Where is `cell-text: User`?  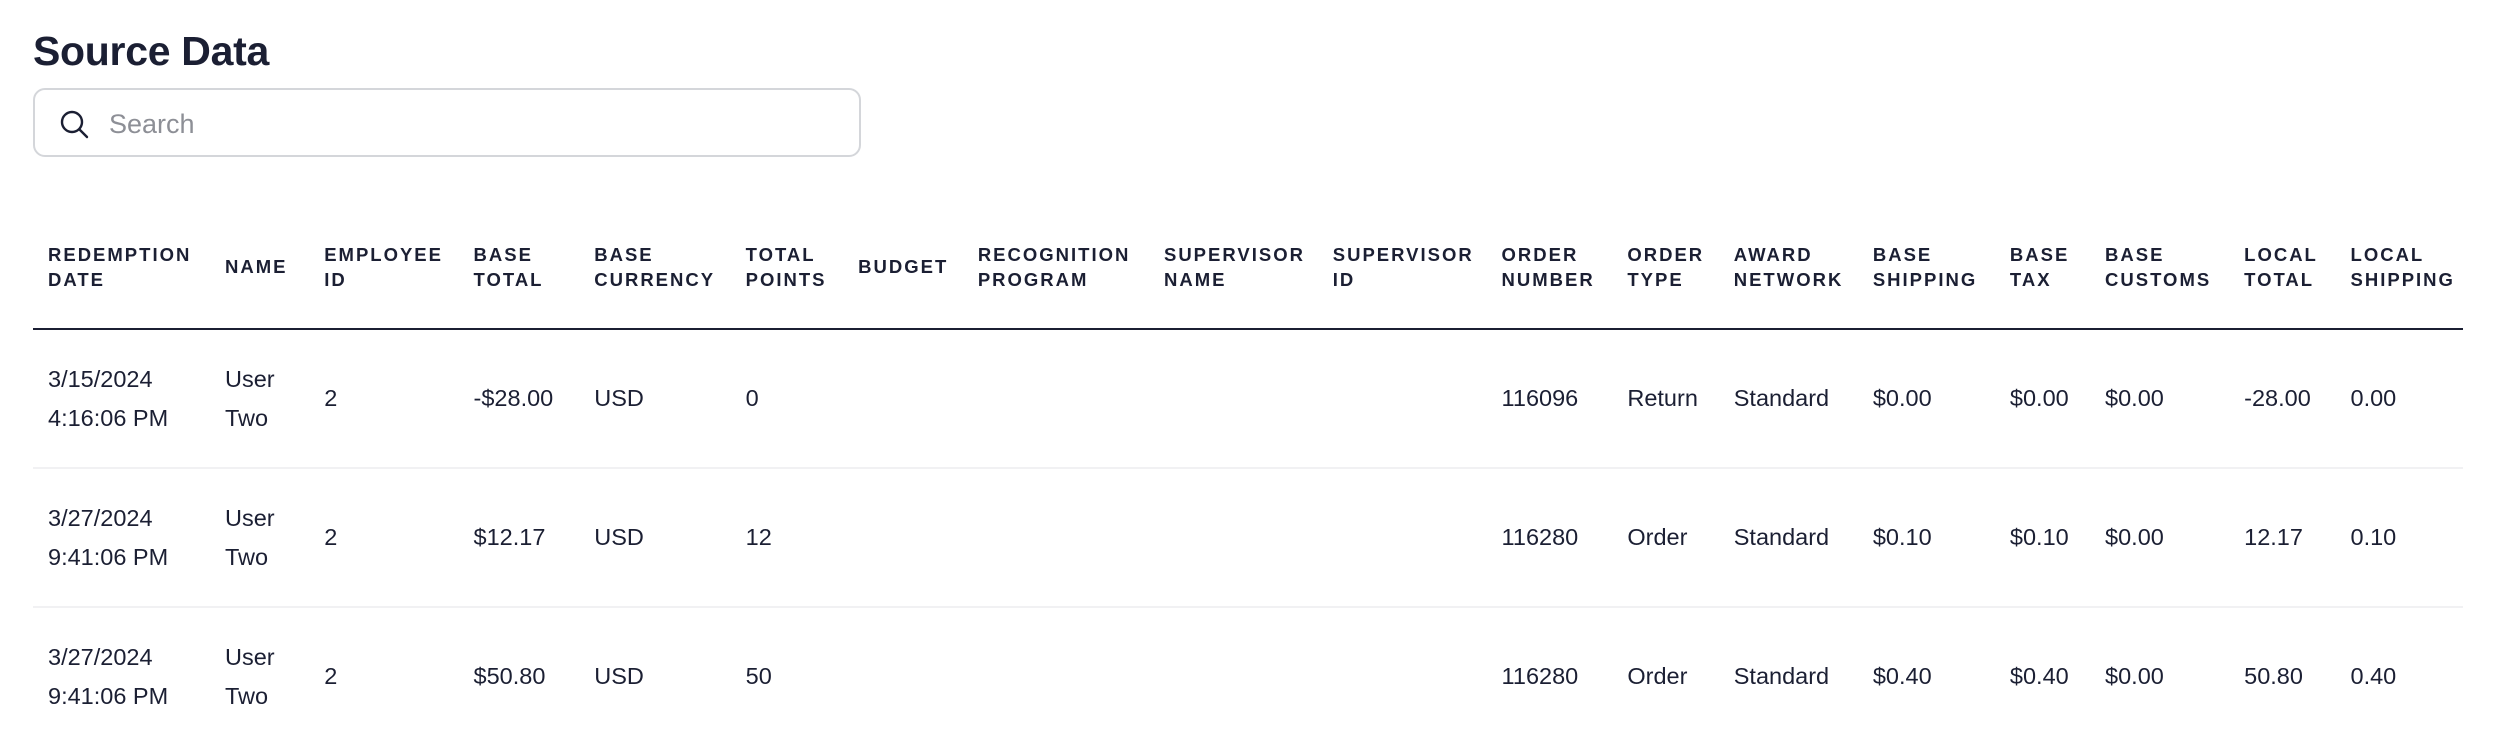
cell-text: User is located at coordinates (249, 378).